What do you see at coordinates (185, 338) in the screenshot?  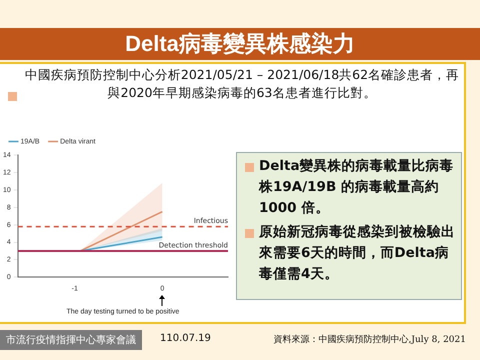 I see `text: 110.07.19` at bounding box center [185, 338].